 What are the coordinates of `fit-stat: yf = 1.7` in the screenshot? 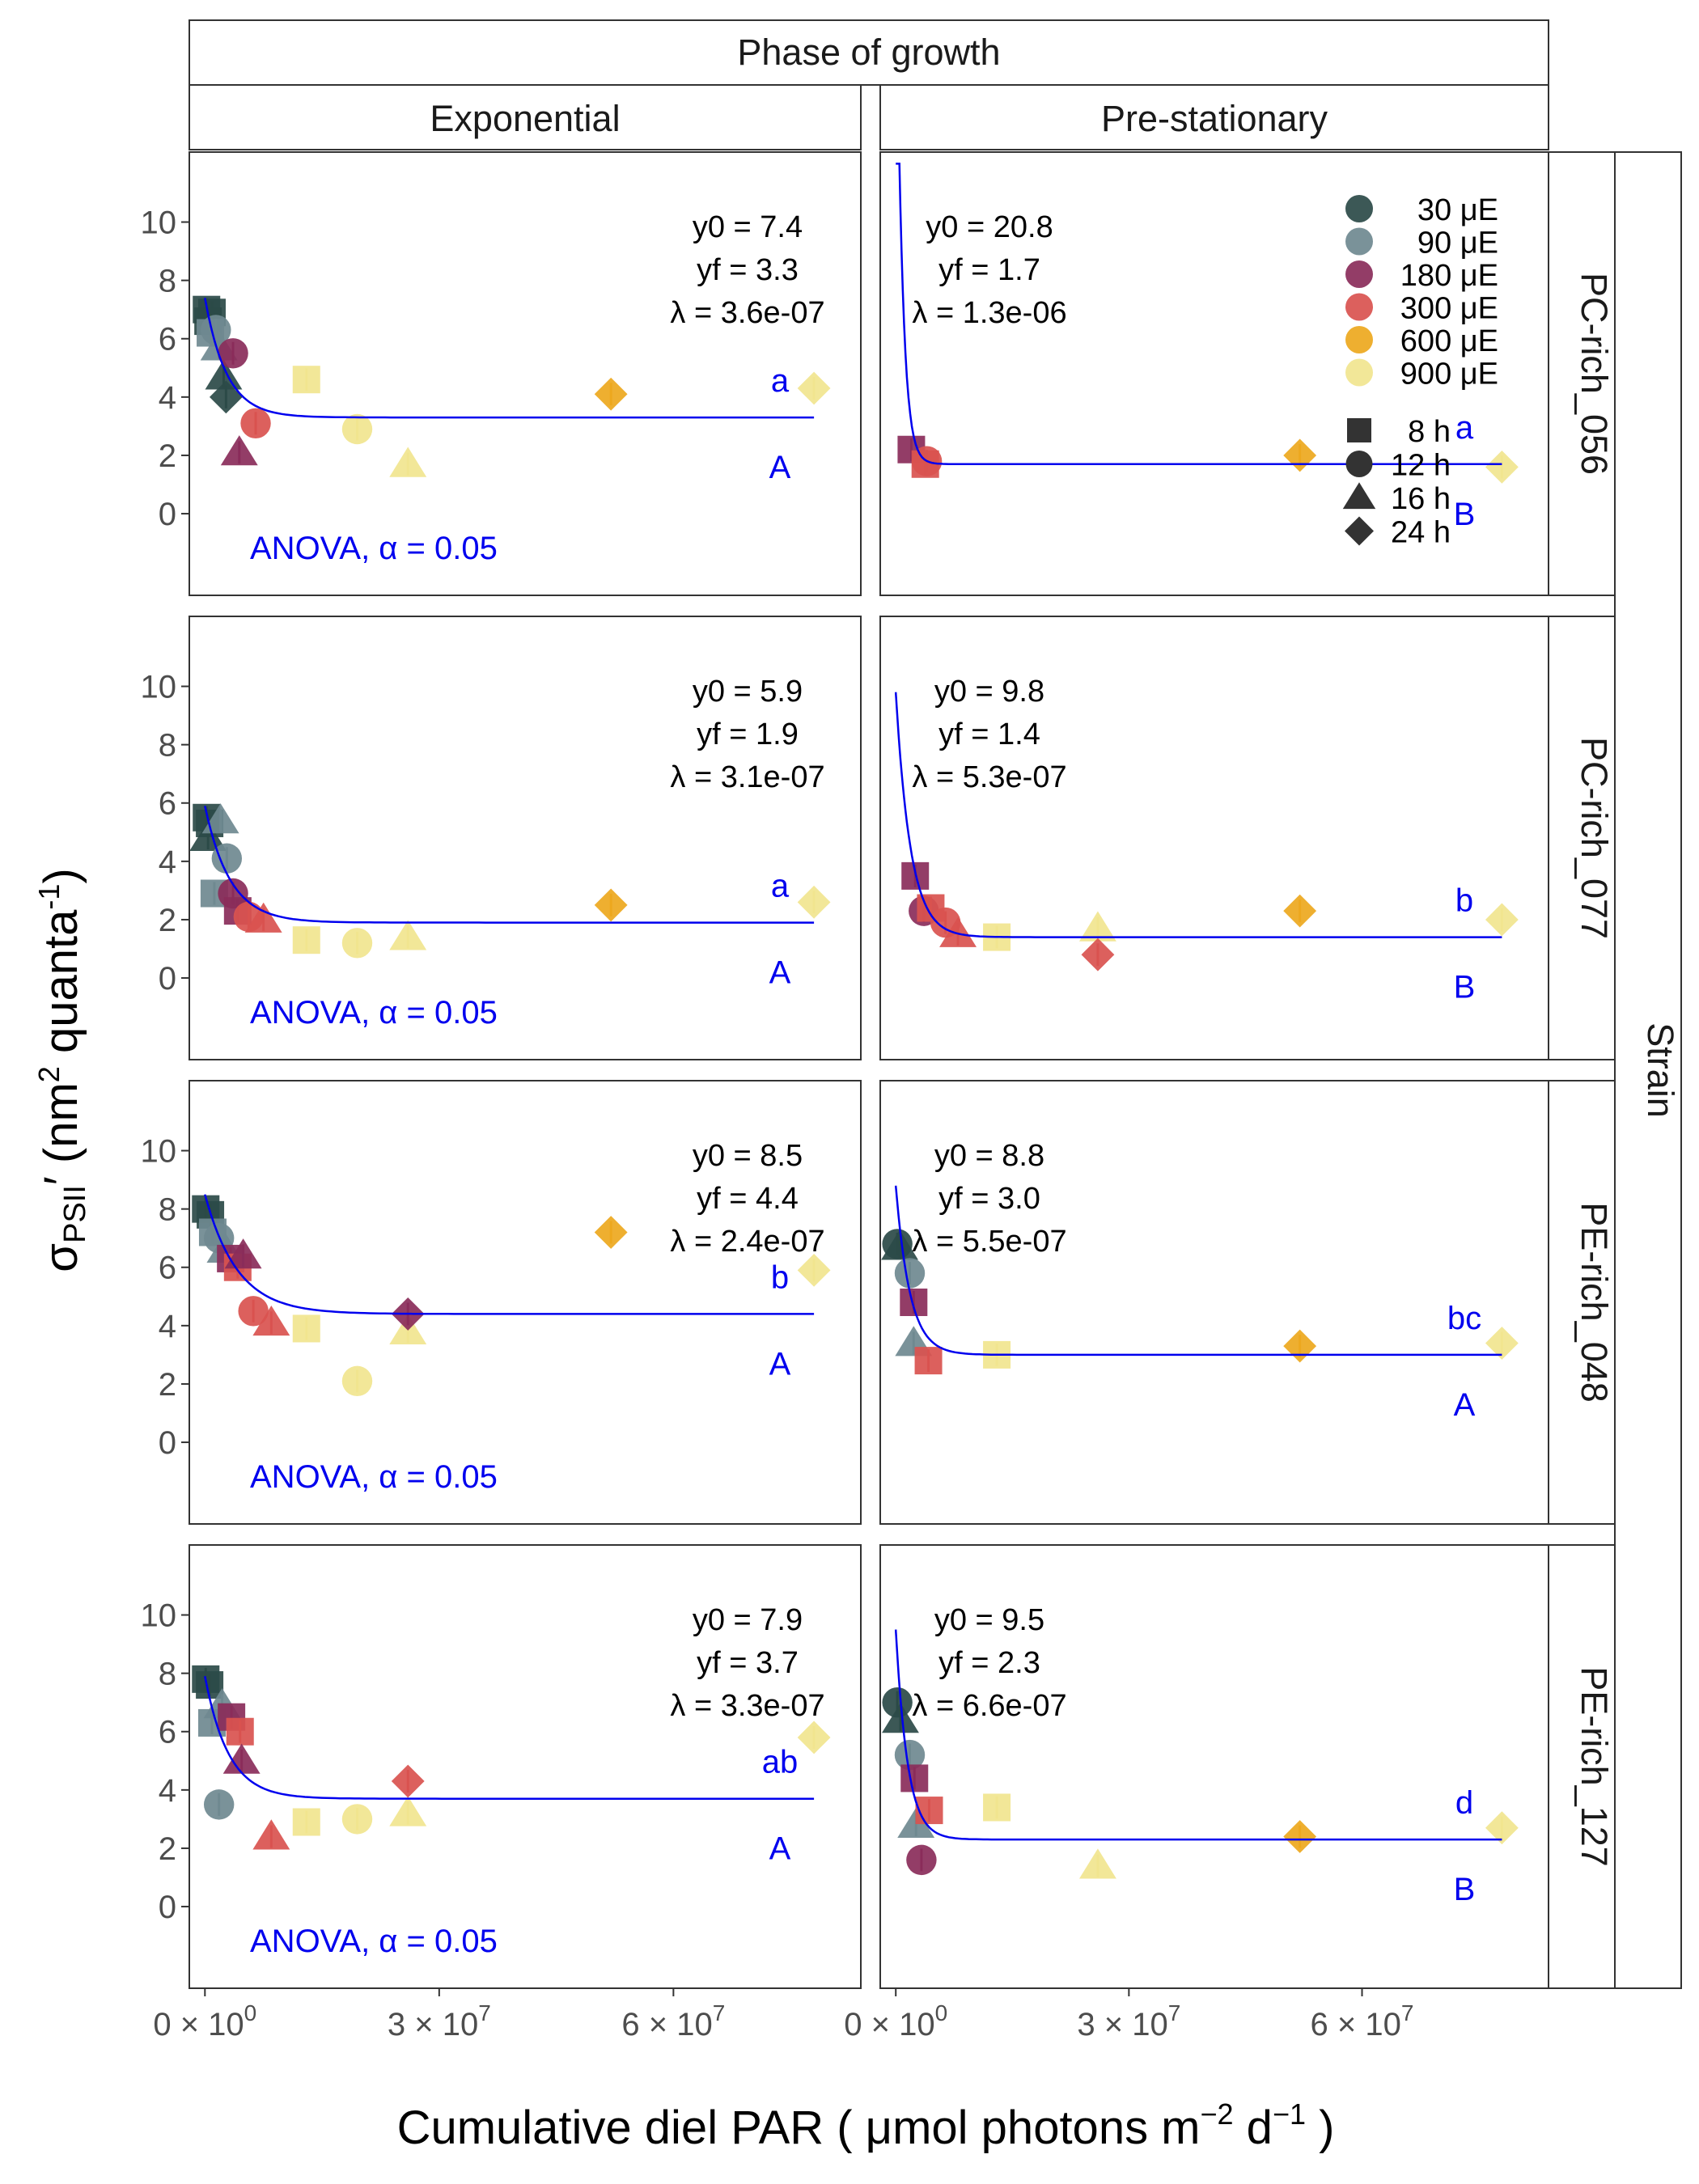 It's located at (989, 270).